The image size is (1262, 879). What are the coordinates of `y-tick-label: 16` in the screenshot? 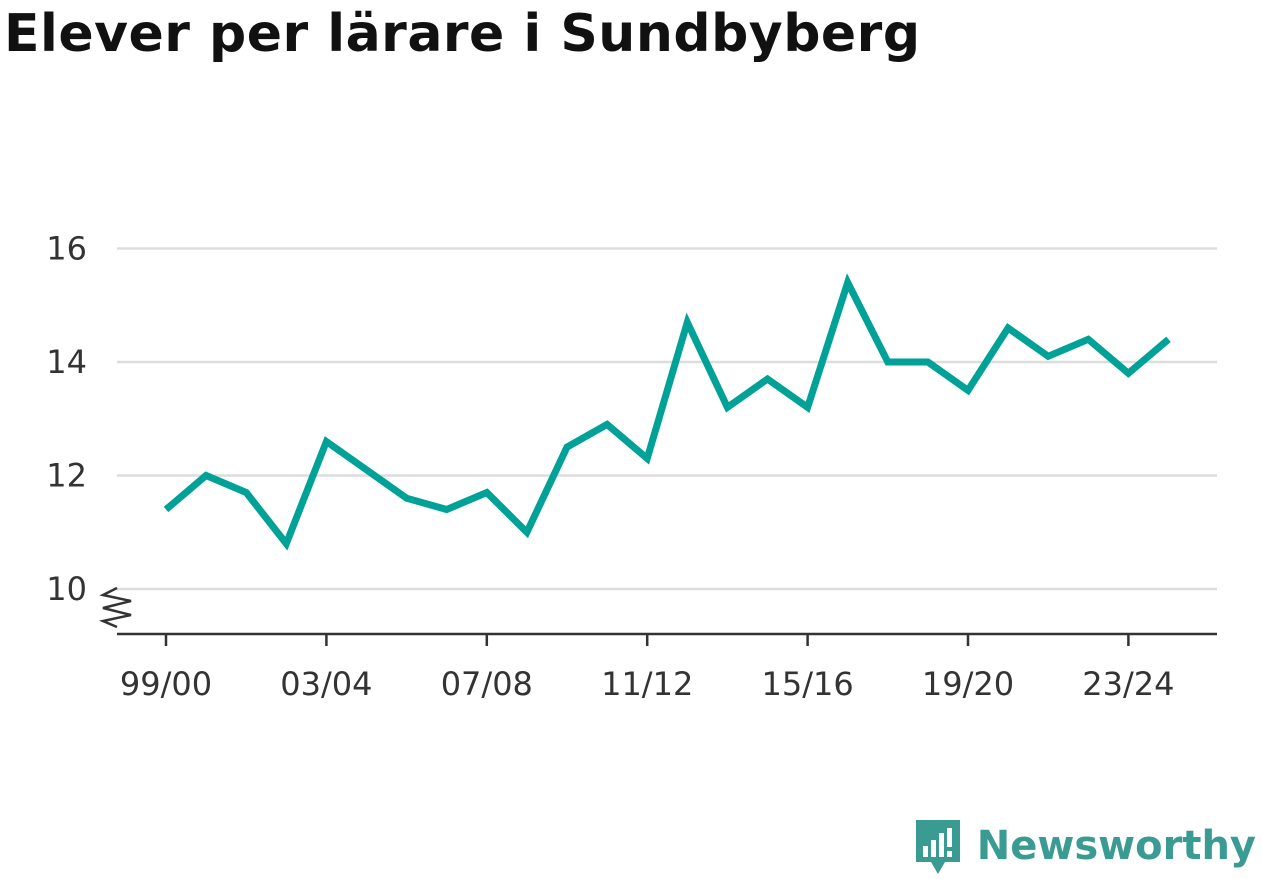 It's located at (66, 249).